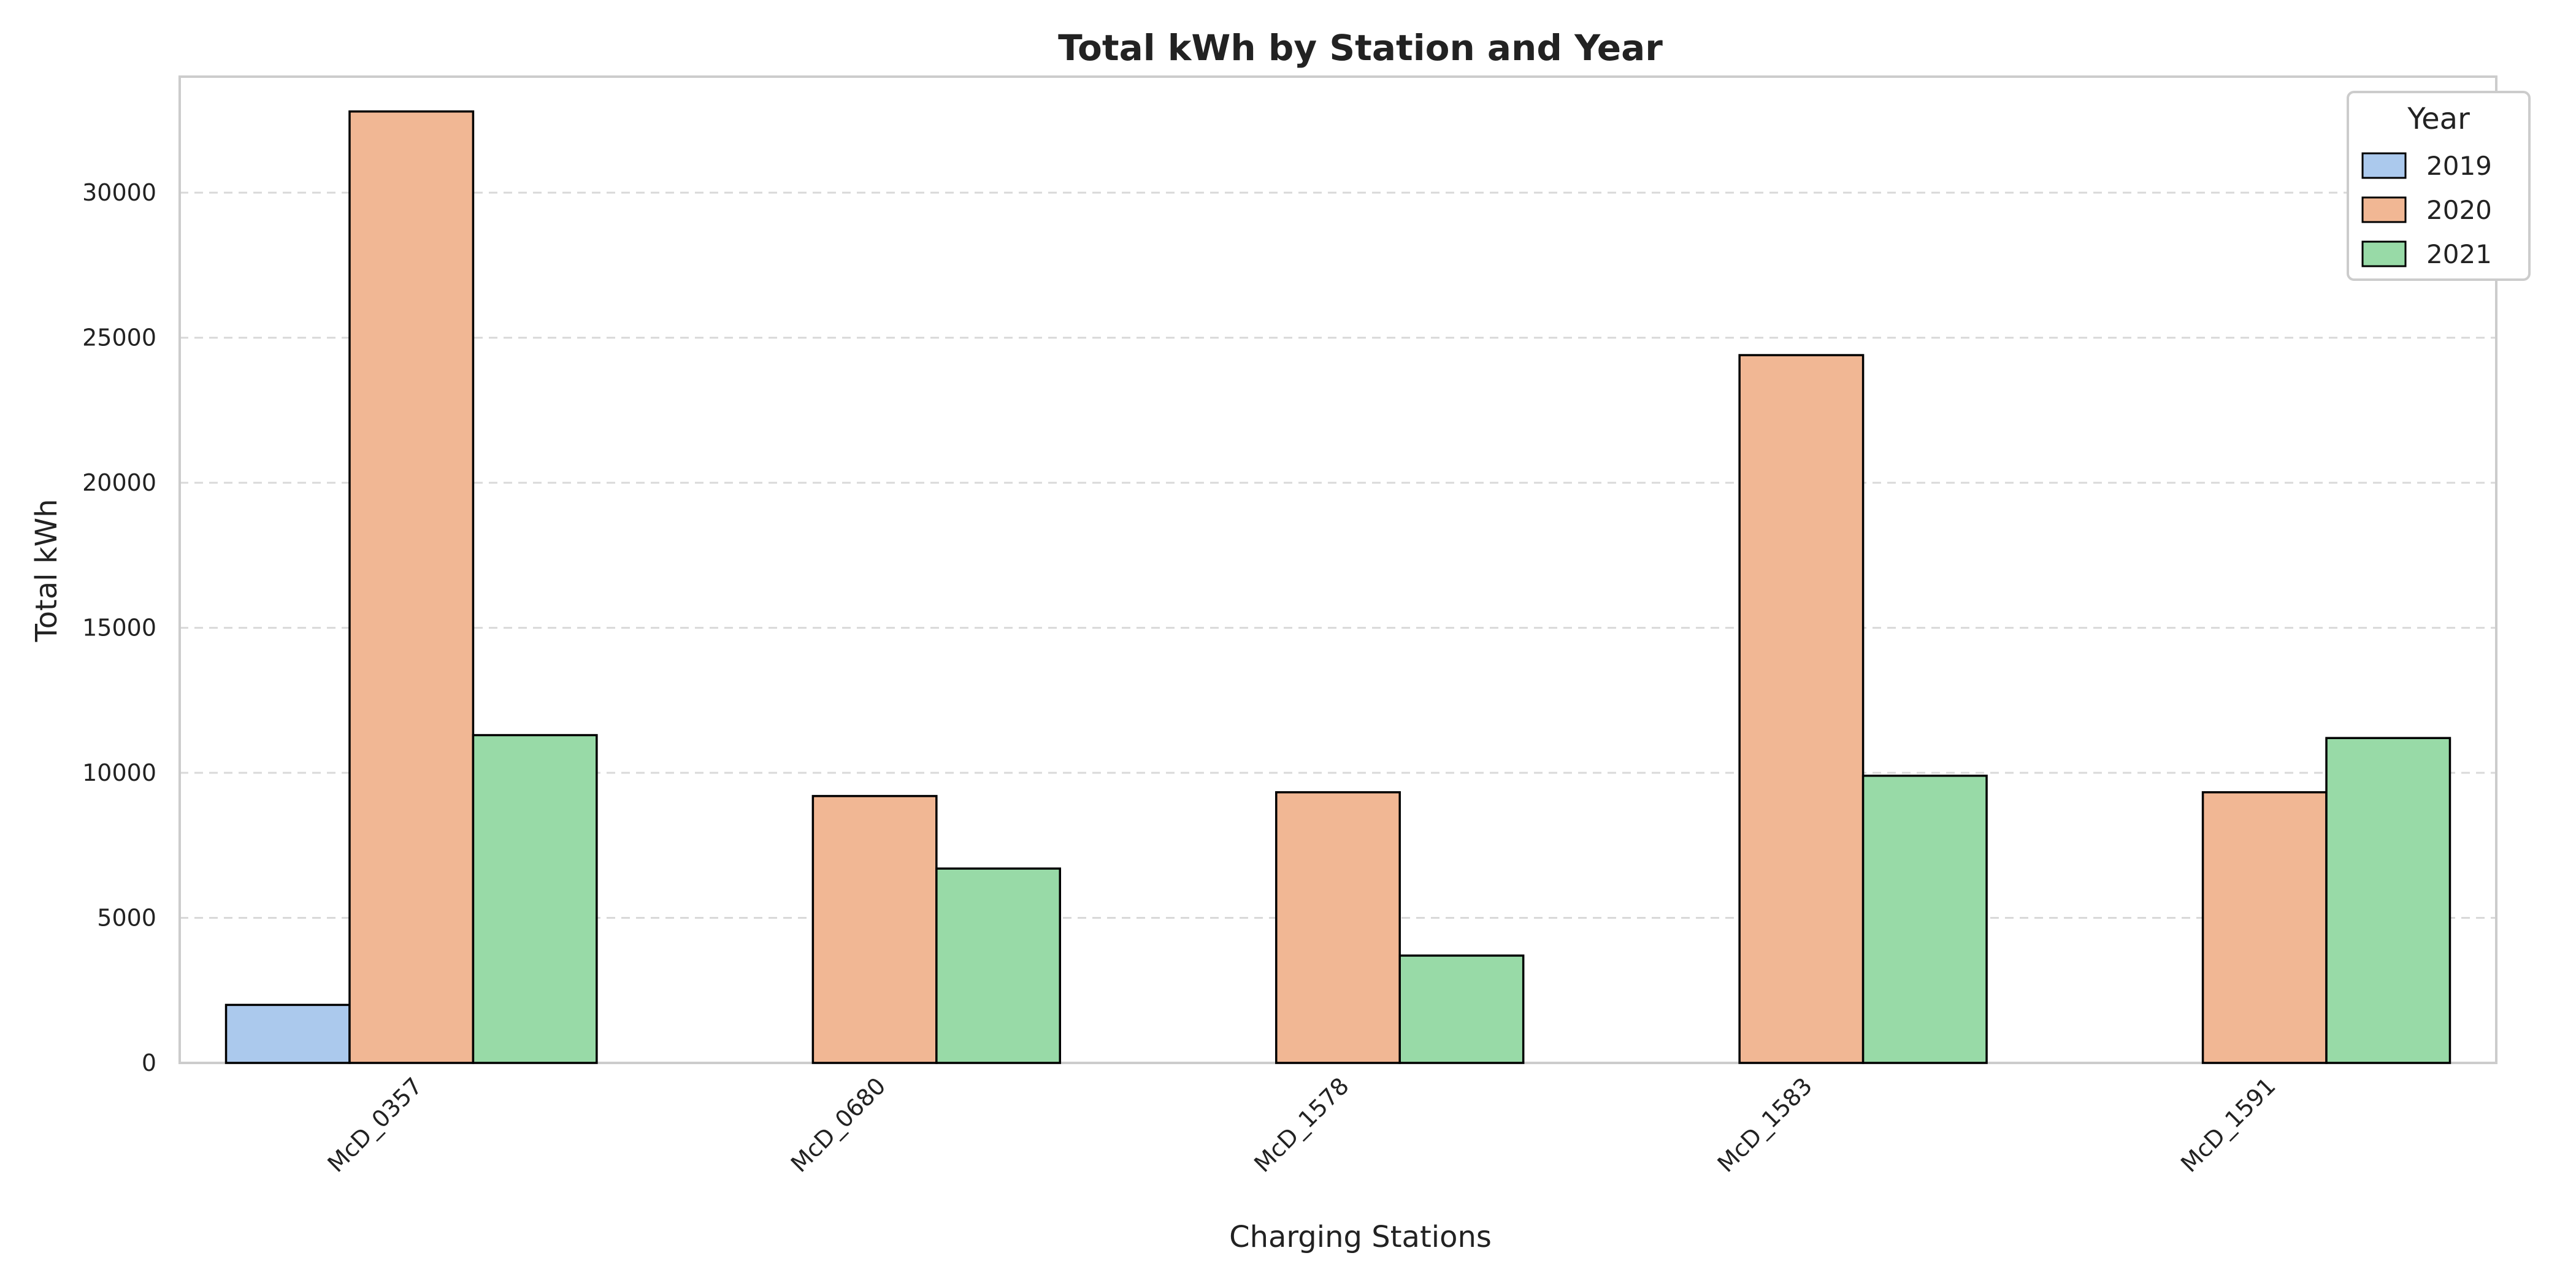  Describe the element at coordinates (149, 1062) in the screenshot. I see `y-tick-label: 0` at that location.